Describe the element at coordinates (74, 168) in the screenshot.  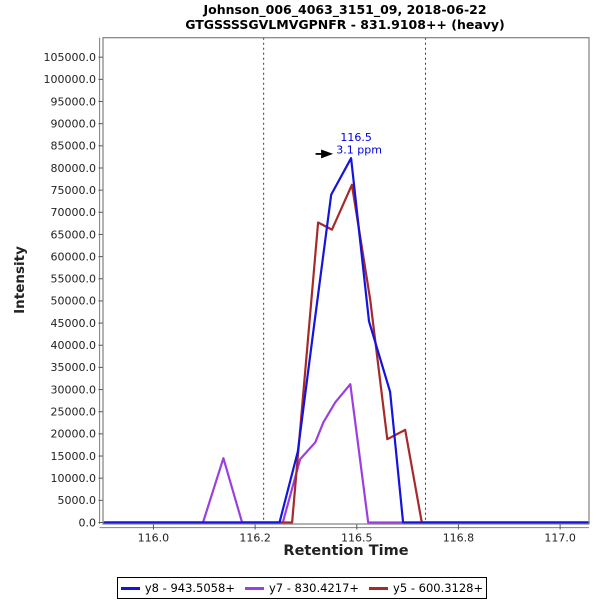
I see `y-tick-label: 80000.0` at that location.